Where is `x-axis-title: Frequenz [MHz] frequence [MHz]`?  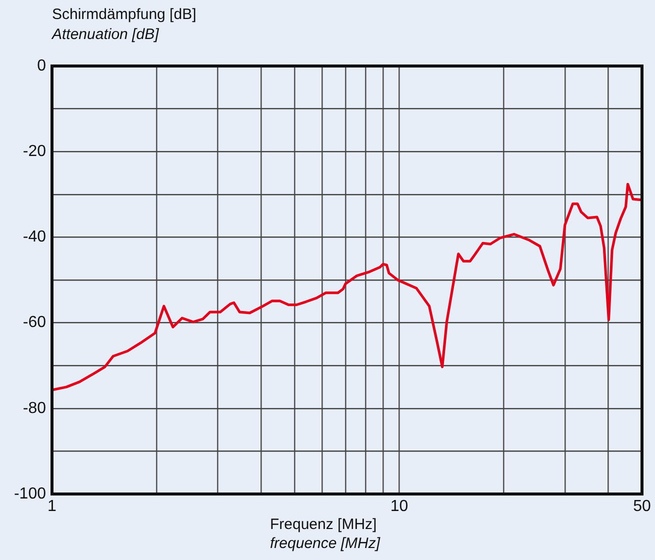 x-axis-title: Frequenz [MHz] frequence [MHz] is located at coordinates (325, 534).